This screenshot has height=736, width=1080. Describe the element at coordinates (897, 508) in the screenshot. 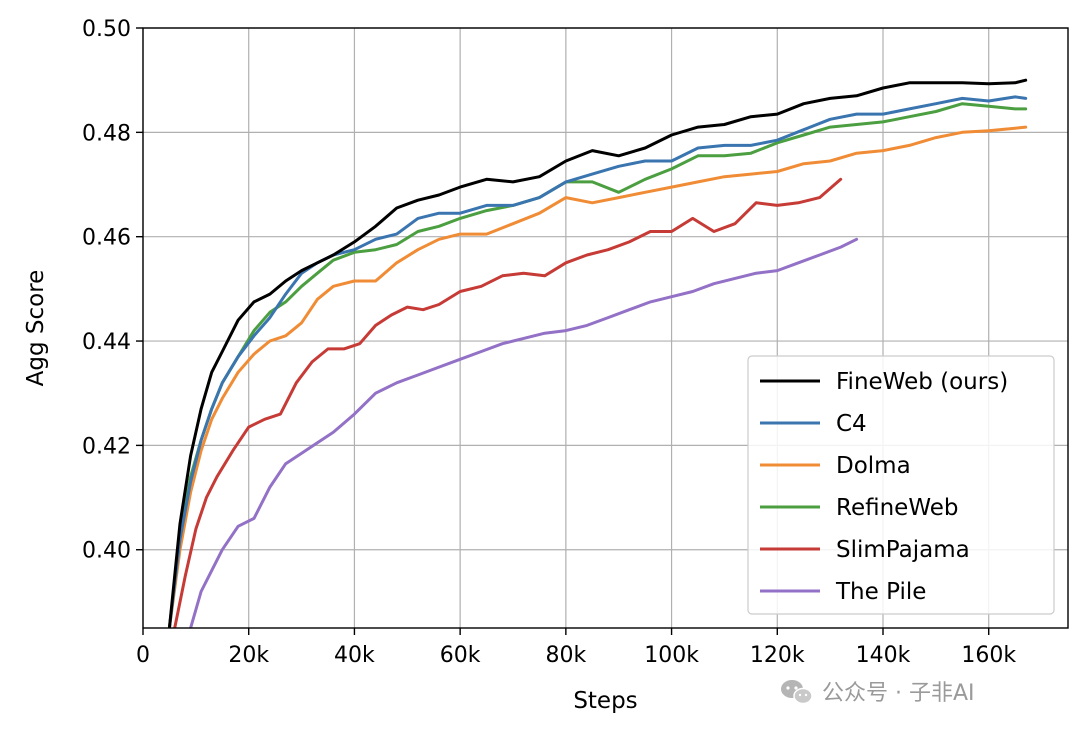

I see `legend-label-refineweb: RefineWeb` at that location.